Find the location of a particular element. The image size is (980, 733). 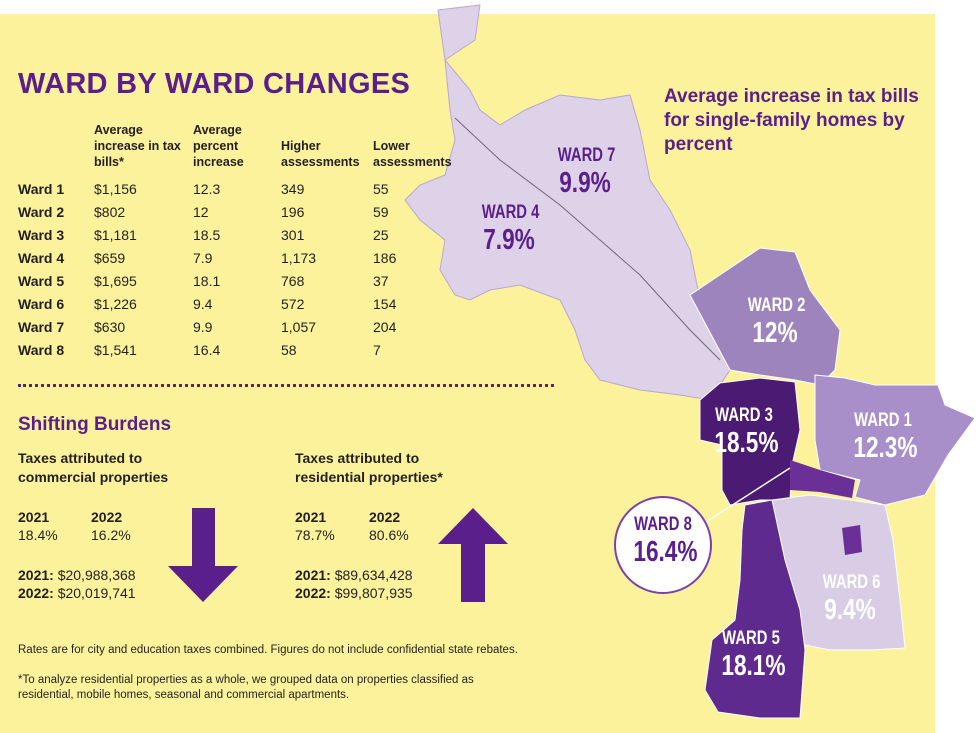

row-increase: $659 is located at coordinates (110, 258).